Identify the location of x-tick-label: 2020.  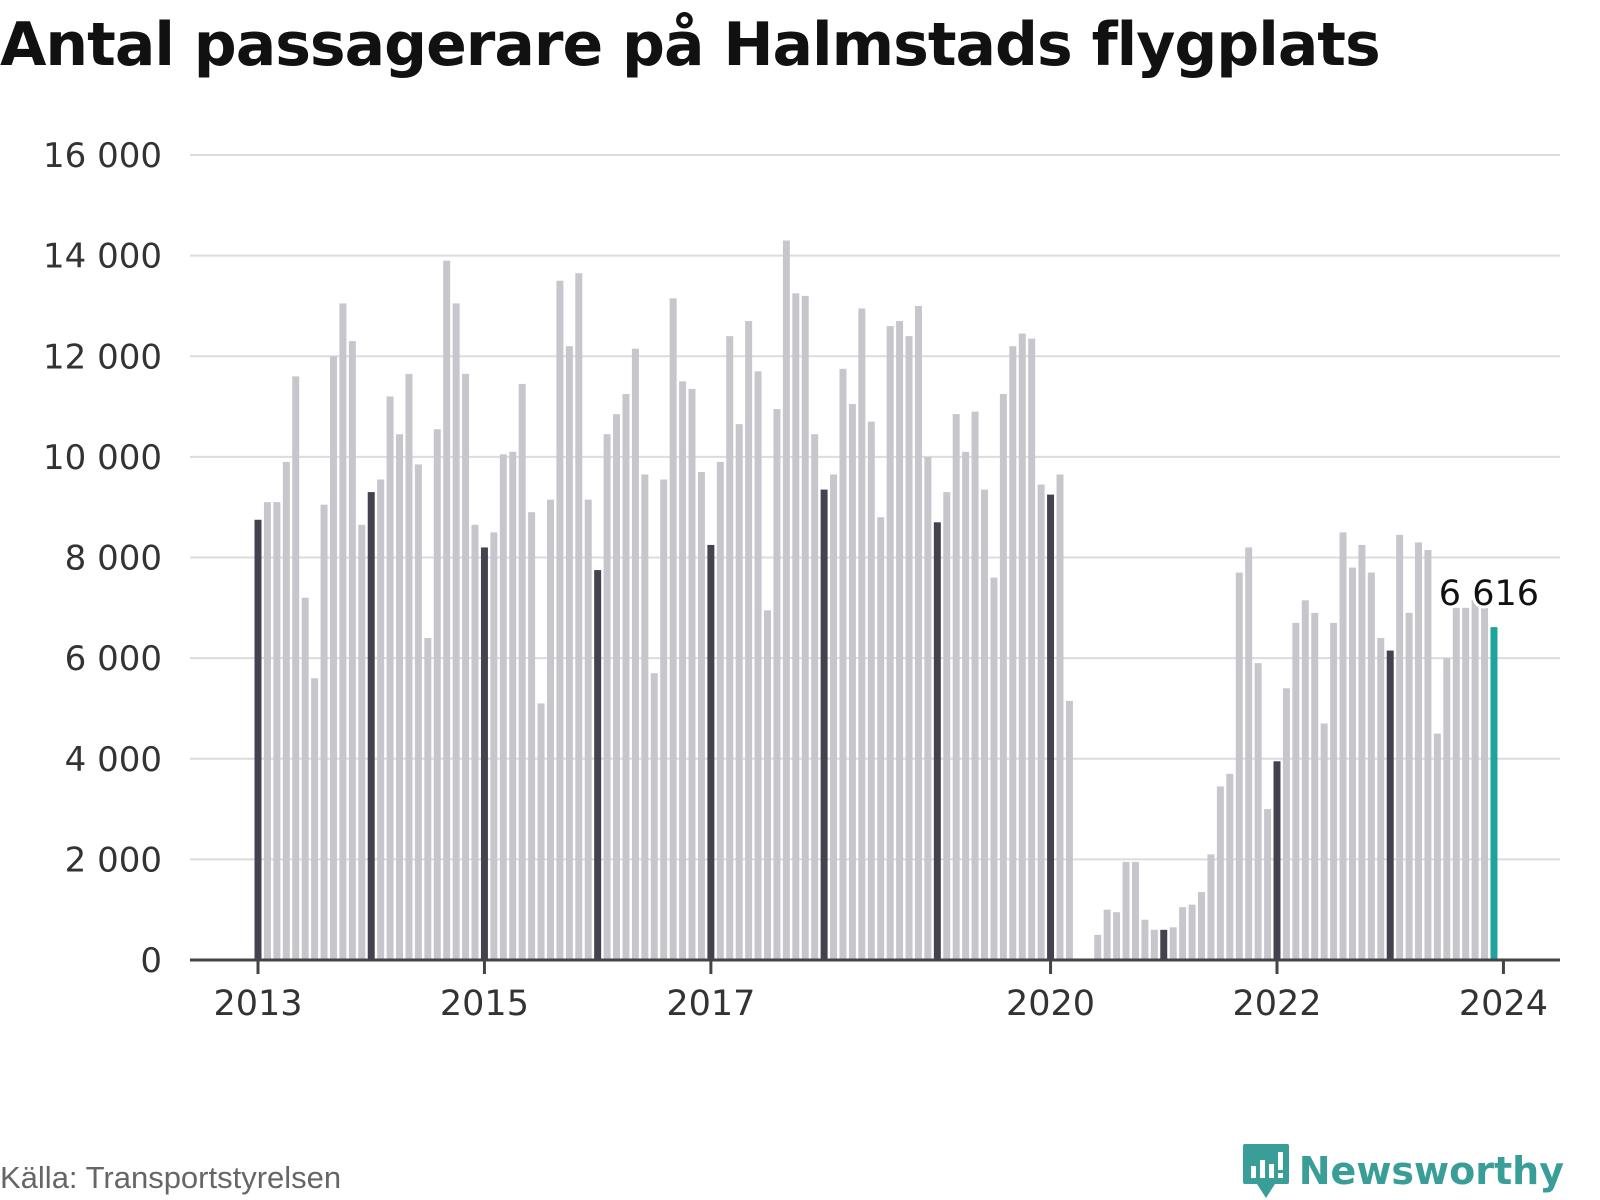
(1050, 1004).